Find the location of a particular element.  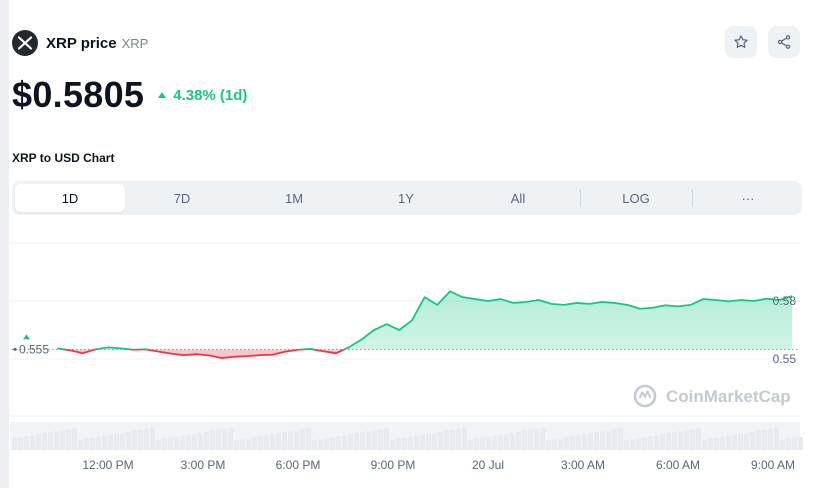

coin-header: XRP price XRP is located at coordinates (80, 43).